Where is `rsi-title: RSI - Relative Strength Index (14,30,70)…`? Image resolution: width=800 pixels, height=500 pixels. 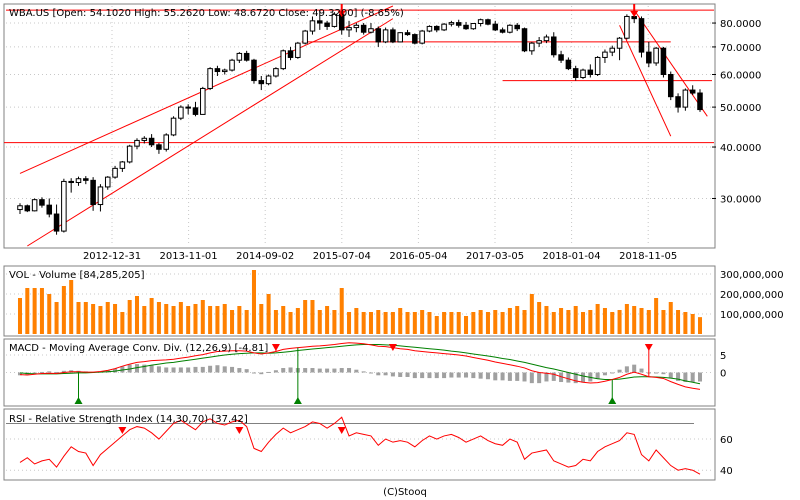 rsi-title: RSI - Relative Strength Index (14,30,70)… is located at coordinates (128, 419).